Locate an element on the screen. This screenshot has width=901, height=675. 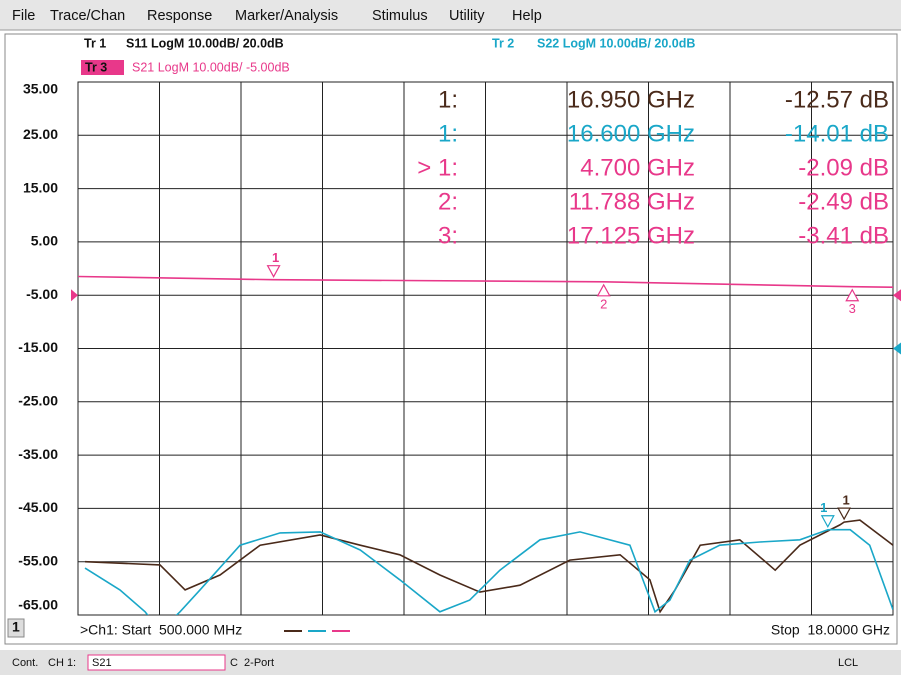
menu-item: Response is located at coordinates (179, 16).